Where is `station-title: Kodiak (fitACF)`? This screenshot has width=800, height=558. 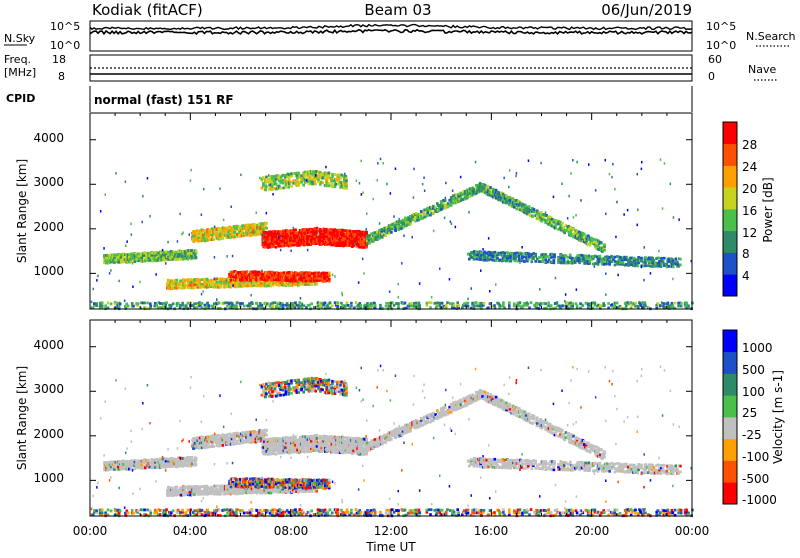 station-title: Kodiak (fitACF) is located at coordinates (147, 10).